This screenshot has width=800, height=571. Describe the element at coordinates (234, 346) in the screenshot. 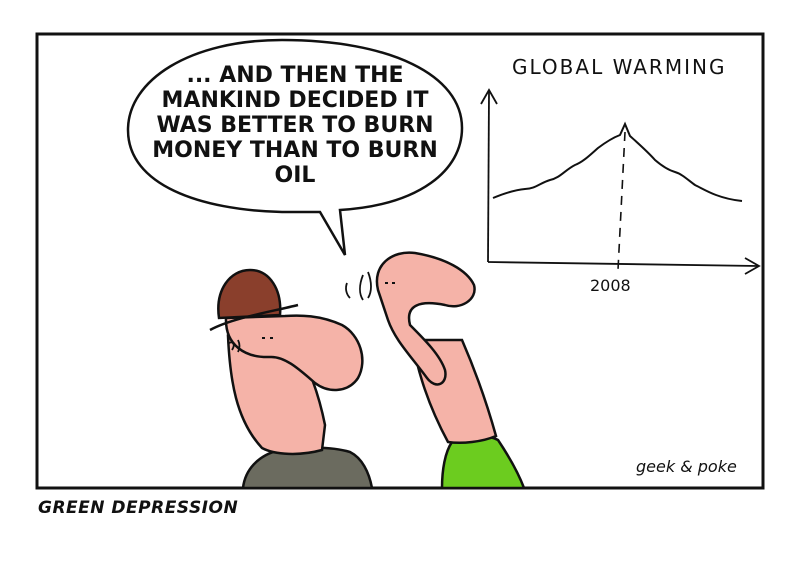

I see `person-left-ear` at that location.